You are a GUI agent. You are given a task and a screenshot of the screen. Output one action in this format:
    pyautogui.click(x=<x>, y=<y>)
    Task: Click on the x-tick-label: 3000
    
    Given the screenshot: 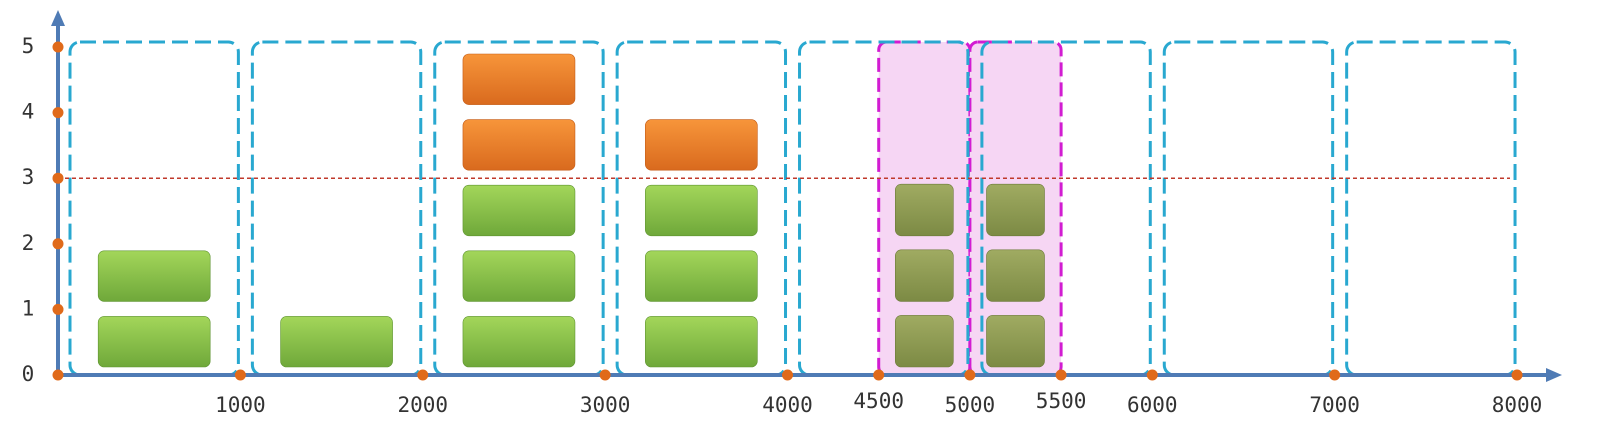 What is the action you would take?
    pyautogui.click(x=605, y=405)
    